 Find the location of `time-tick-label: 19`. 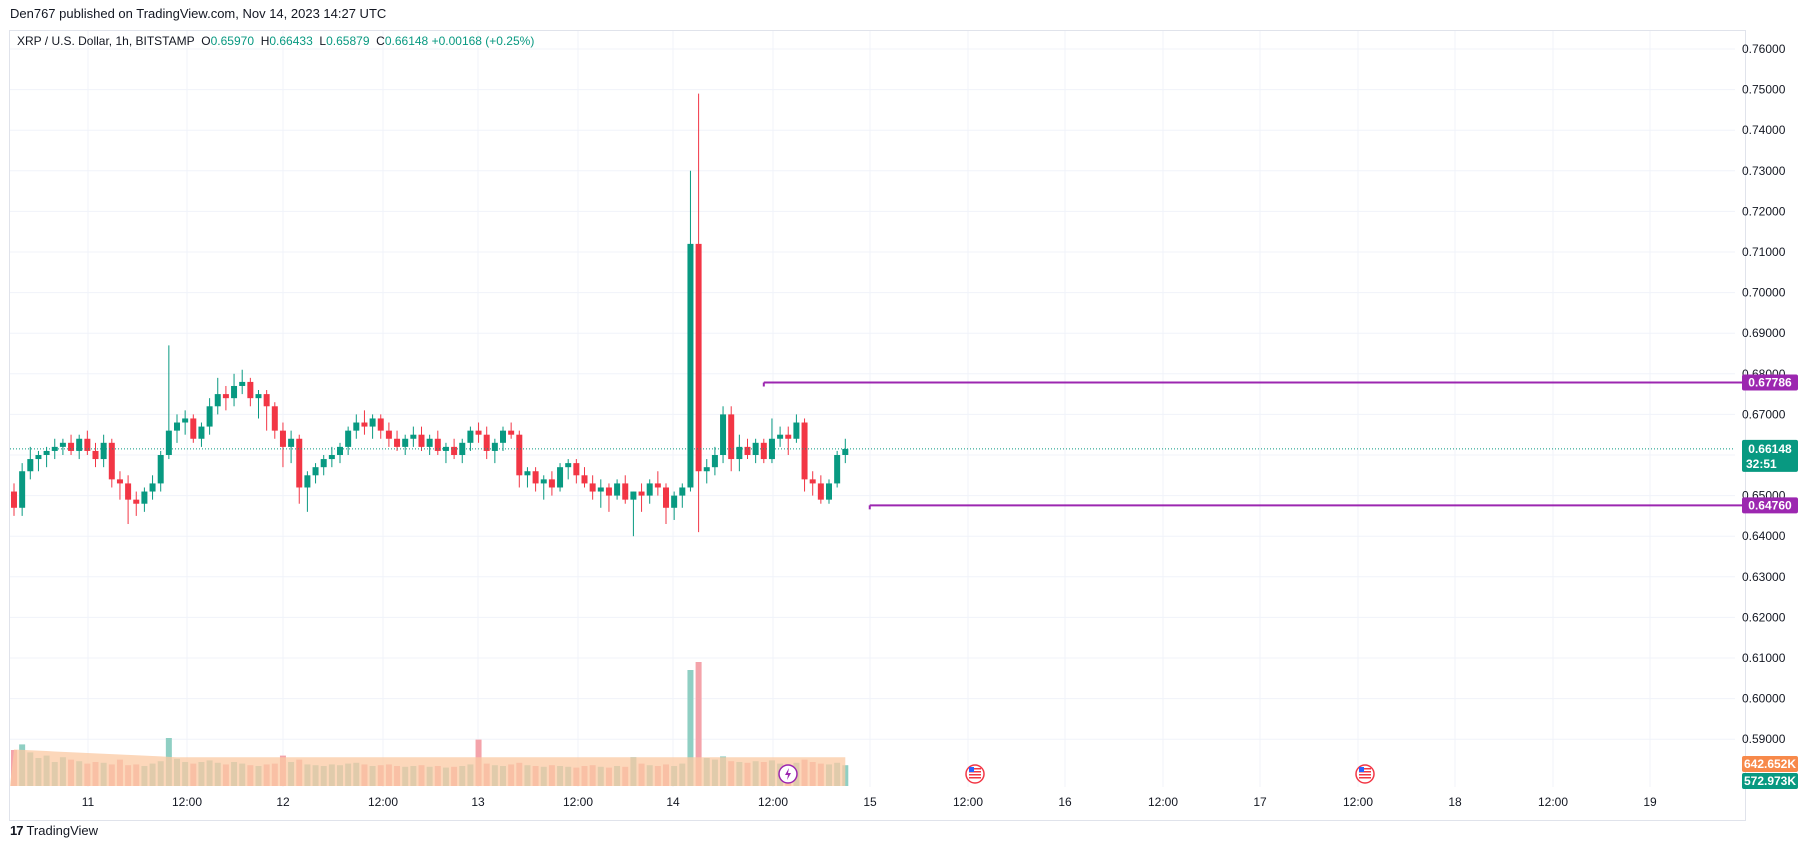

time-tick-label: 19 is located at coordinates (1650, 802).